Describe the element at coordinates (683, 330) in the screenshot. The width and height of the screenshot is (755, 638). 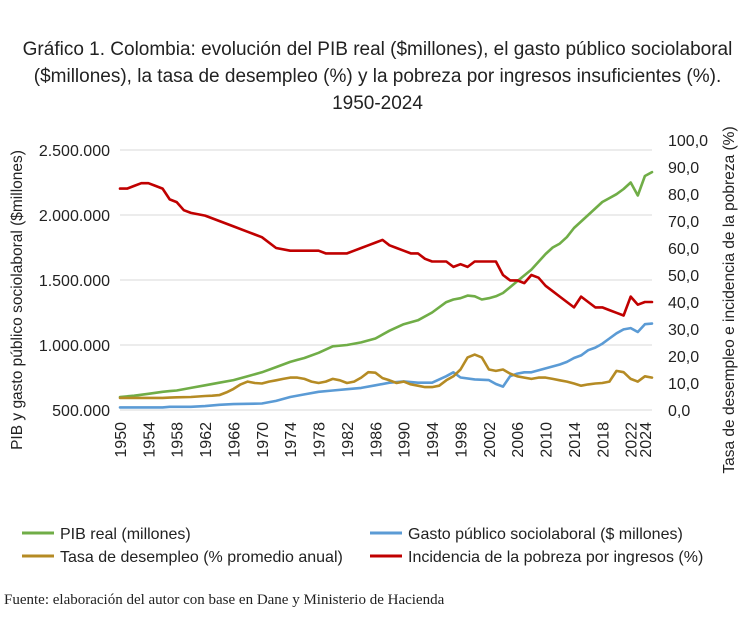
I see `y-tick-label-right: 30,0` at that location.